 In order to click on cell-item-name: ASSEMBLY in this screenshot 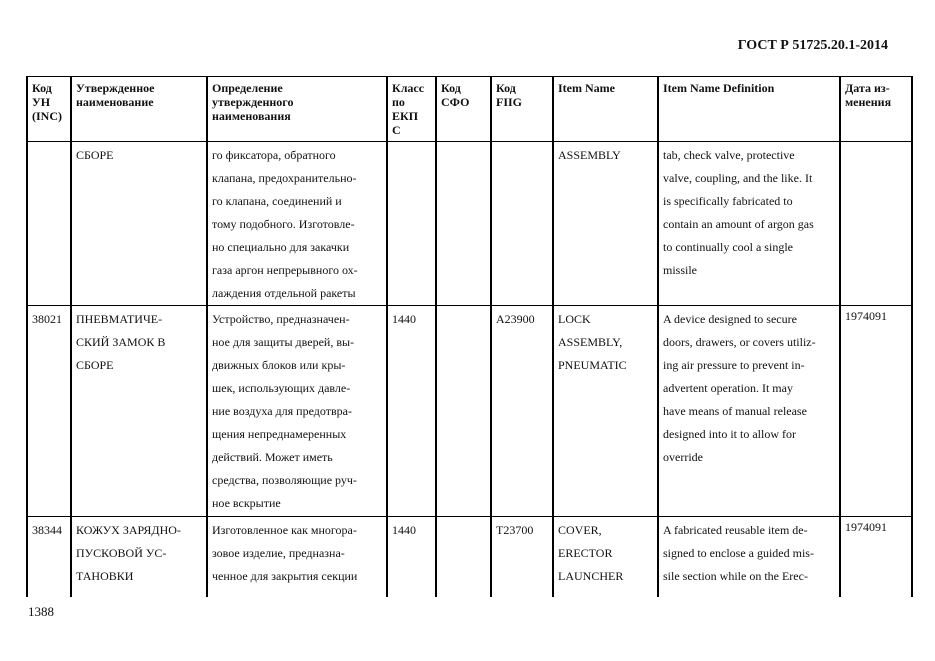, I will do `click(605, 223)`.